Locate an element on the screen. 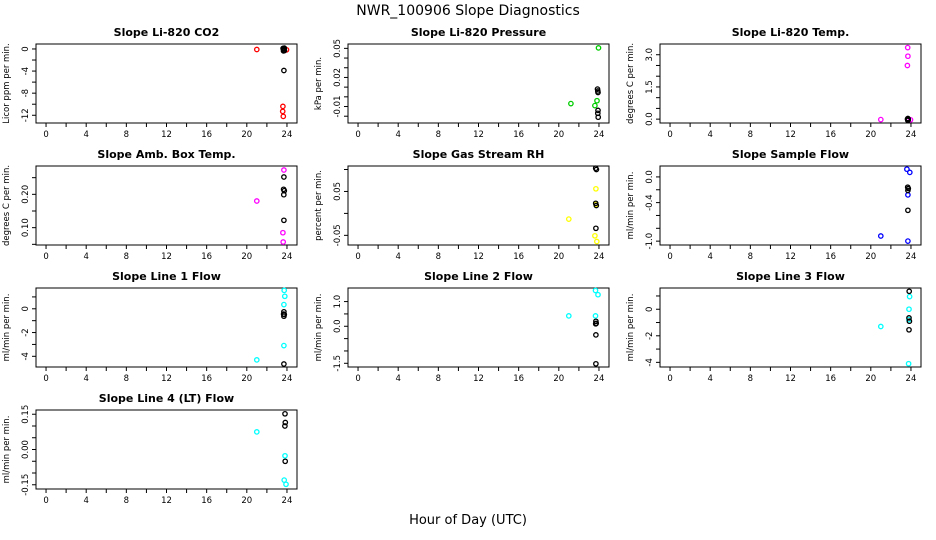 The width and height of the screenshot is (936, 540). subplot-title: Slope Li-820 Temp. is located at coordinates (791, 32).